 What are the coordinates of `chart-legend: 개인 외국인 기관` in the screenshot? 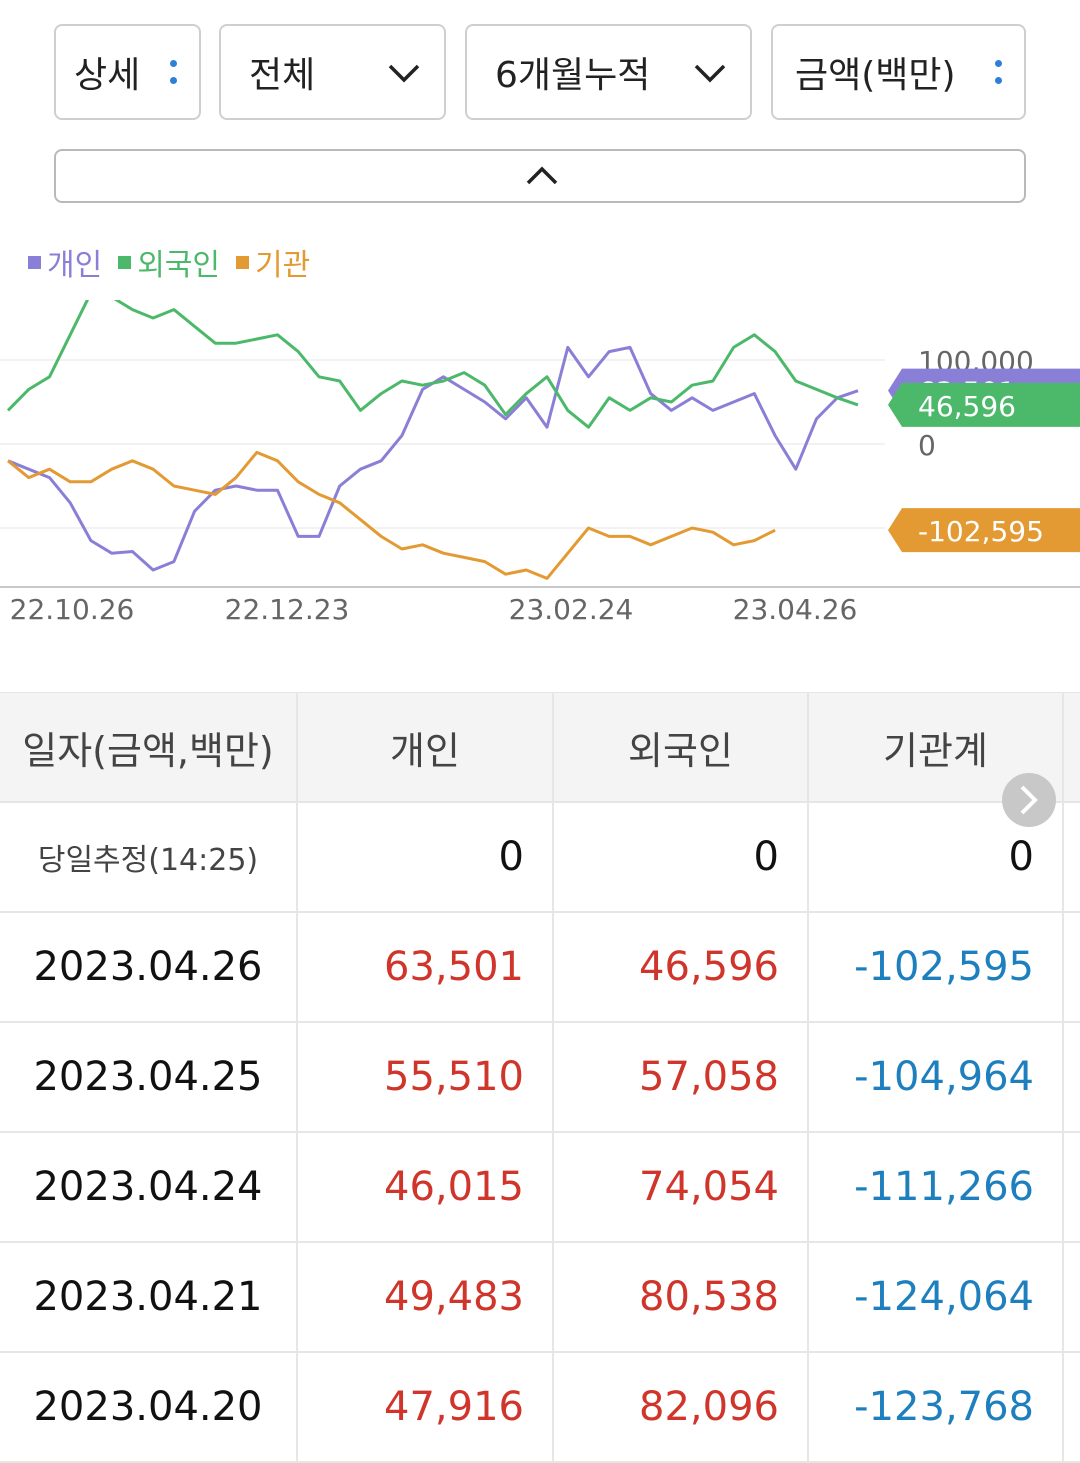 It's located at (169, 262).